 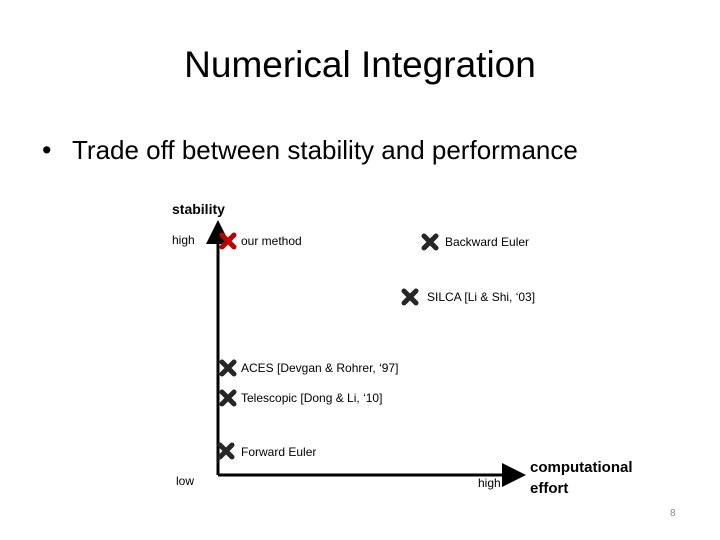 I want to click on point-label: SILCA [Li & Shi, ‘03], so click(x=481, y=297).